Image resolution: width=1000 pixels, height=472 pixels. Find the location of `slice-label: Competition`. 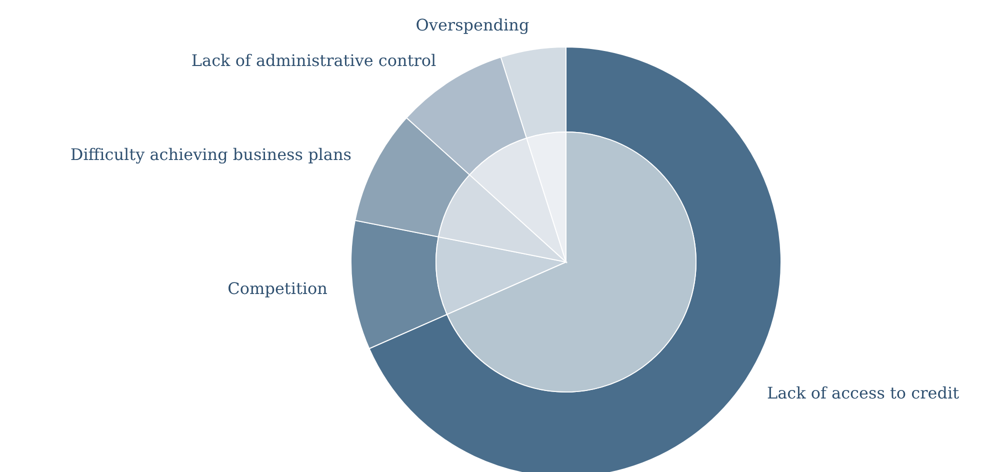

slice-label: Competition is located at coordinates (278, 288).